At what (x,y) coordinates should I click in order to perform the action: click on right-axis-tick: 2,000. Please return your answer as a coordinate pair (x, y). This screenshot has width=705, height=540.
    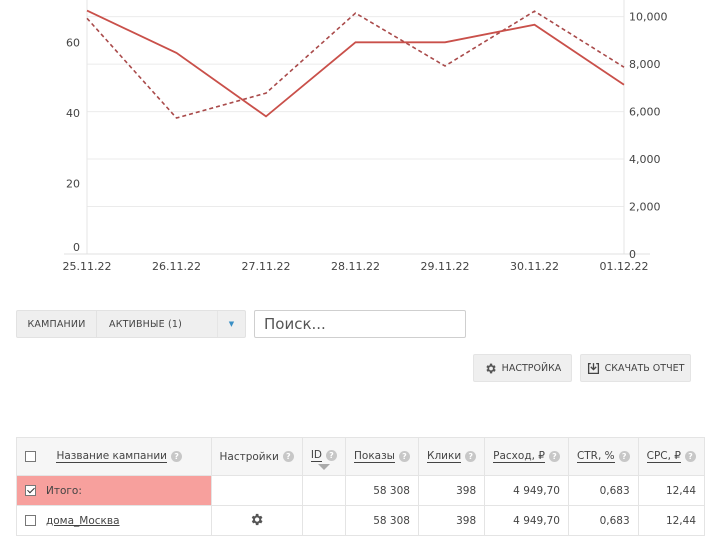
    Looking at the image, I should click on (645, 207).